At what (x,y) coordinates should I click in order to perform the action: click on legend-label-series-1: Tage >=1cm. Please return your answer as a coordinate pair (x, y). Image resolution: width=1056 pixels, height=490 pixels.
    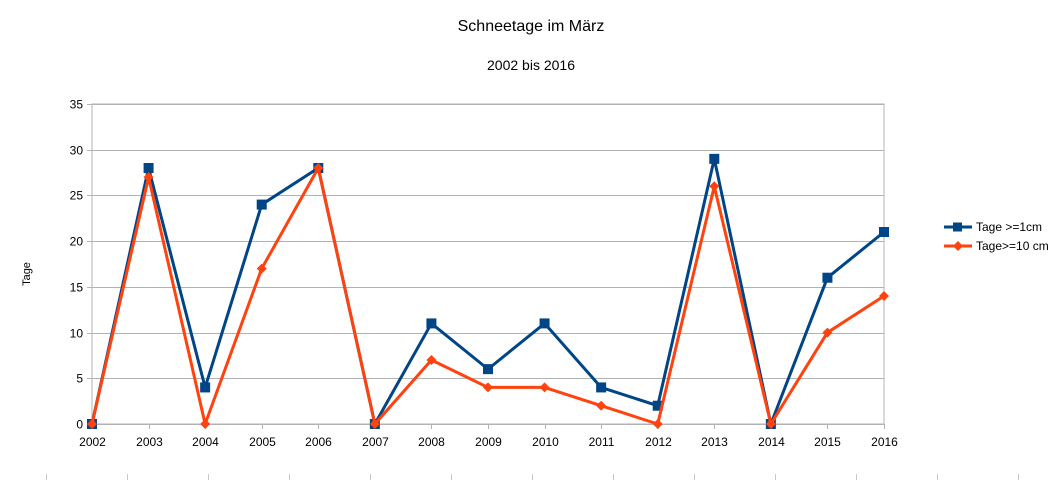
    Looking at the image, I should click on (1009, 227).